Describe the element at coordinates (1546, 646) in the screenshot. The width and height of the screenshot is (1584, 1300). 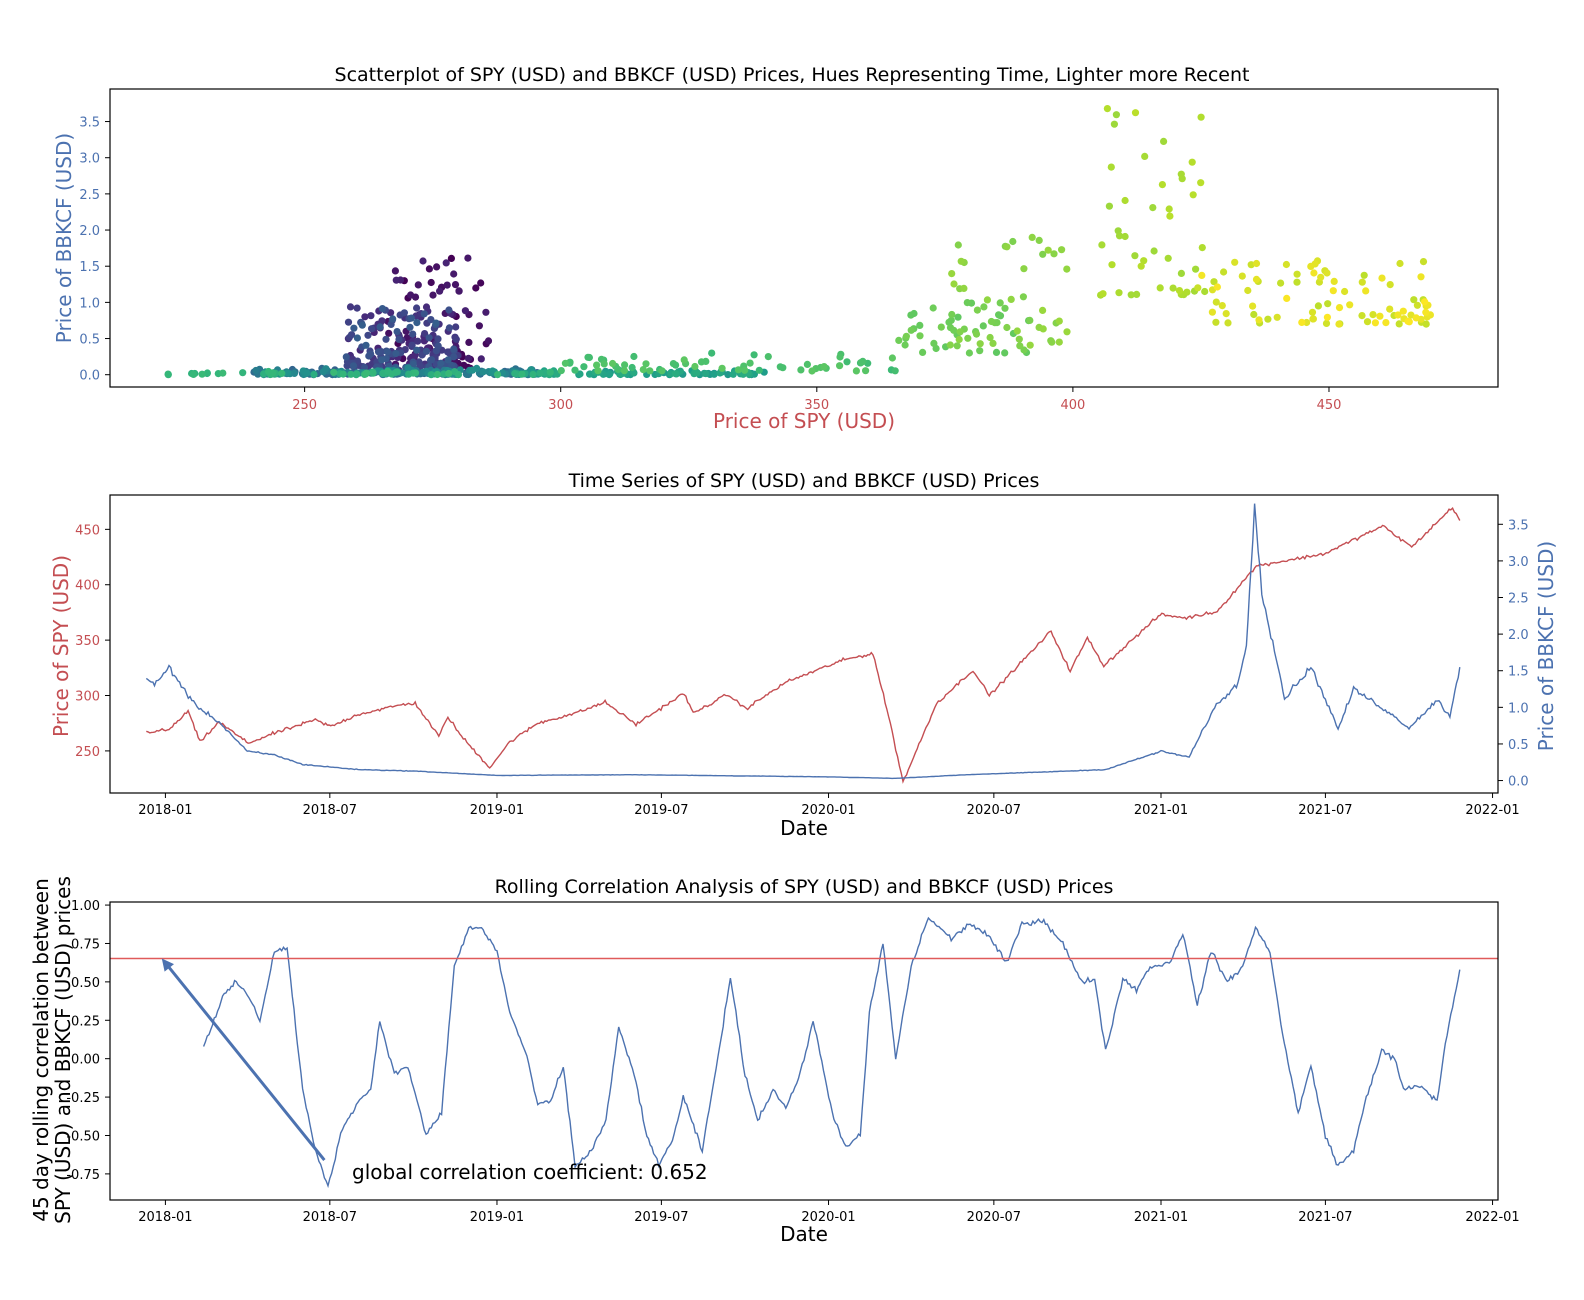
I see `timeseries-right-y-label: Price of BBKCF (USD)` at that location.